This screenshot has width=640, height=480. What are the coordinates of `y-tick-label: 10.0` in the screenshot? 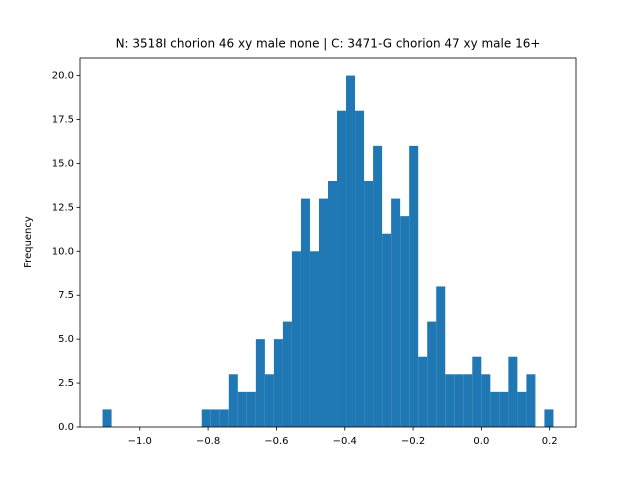 It's located at (63, 251).